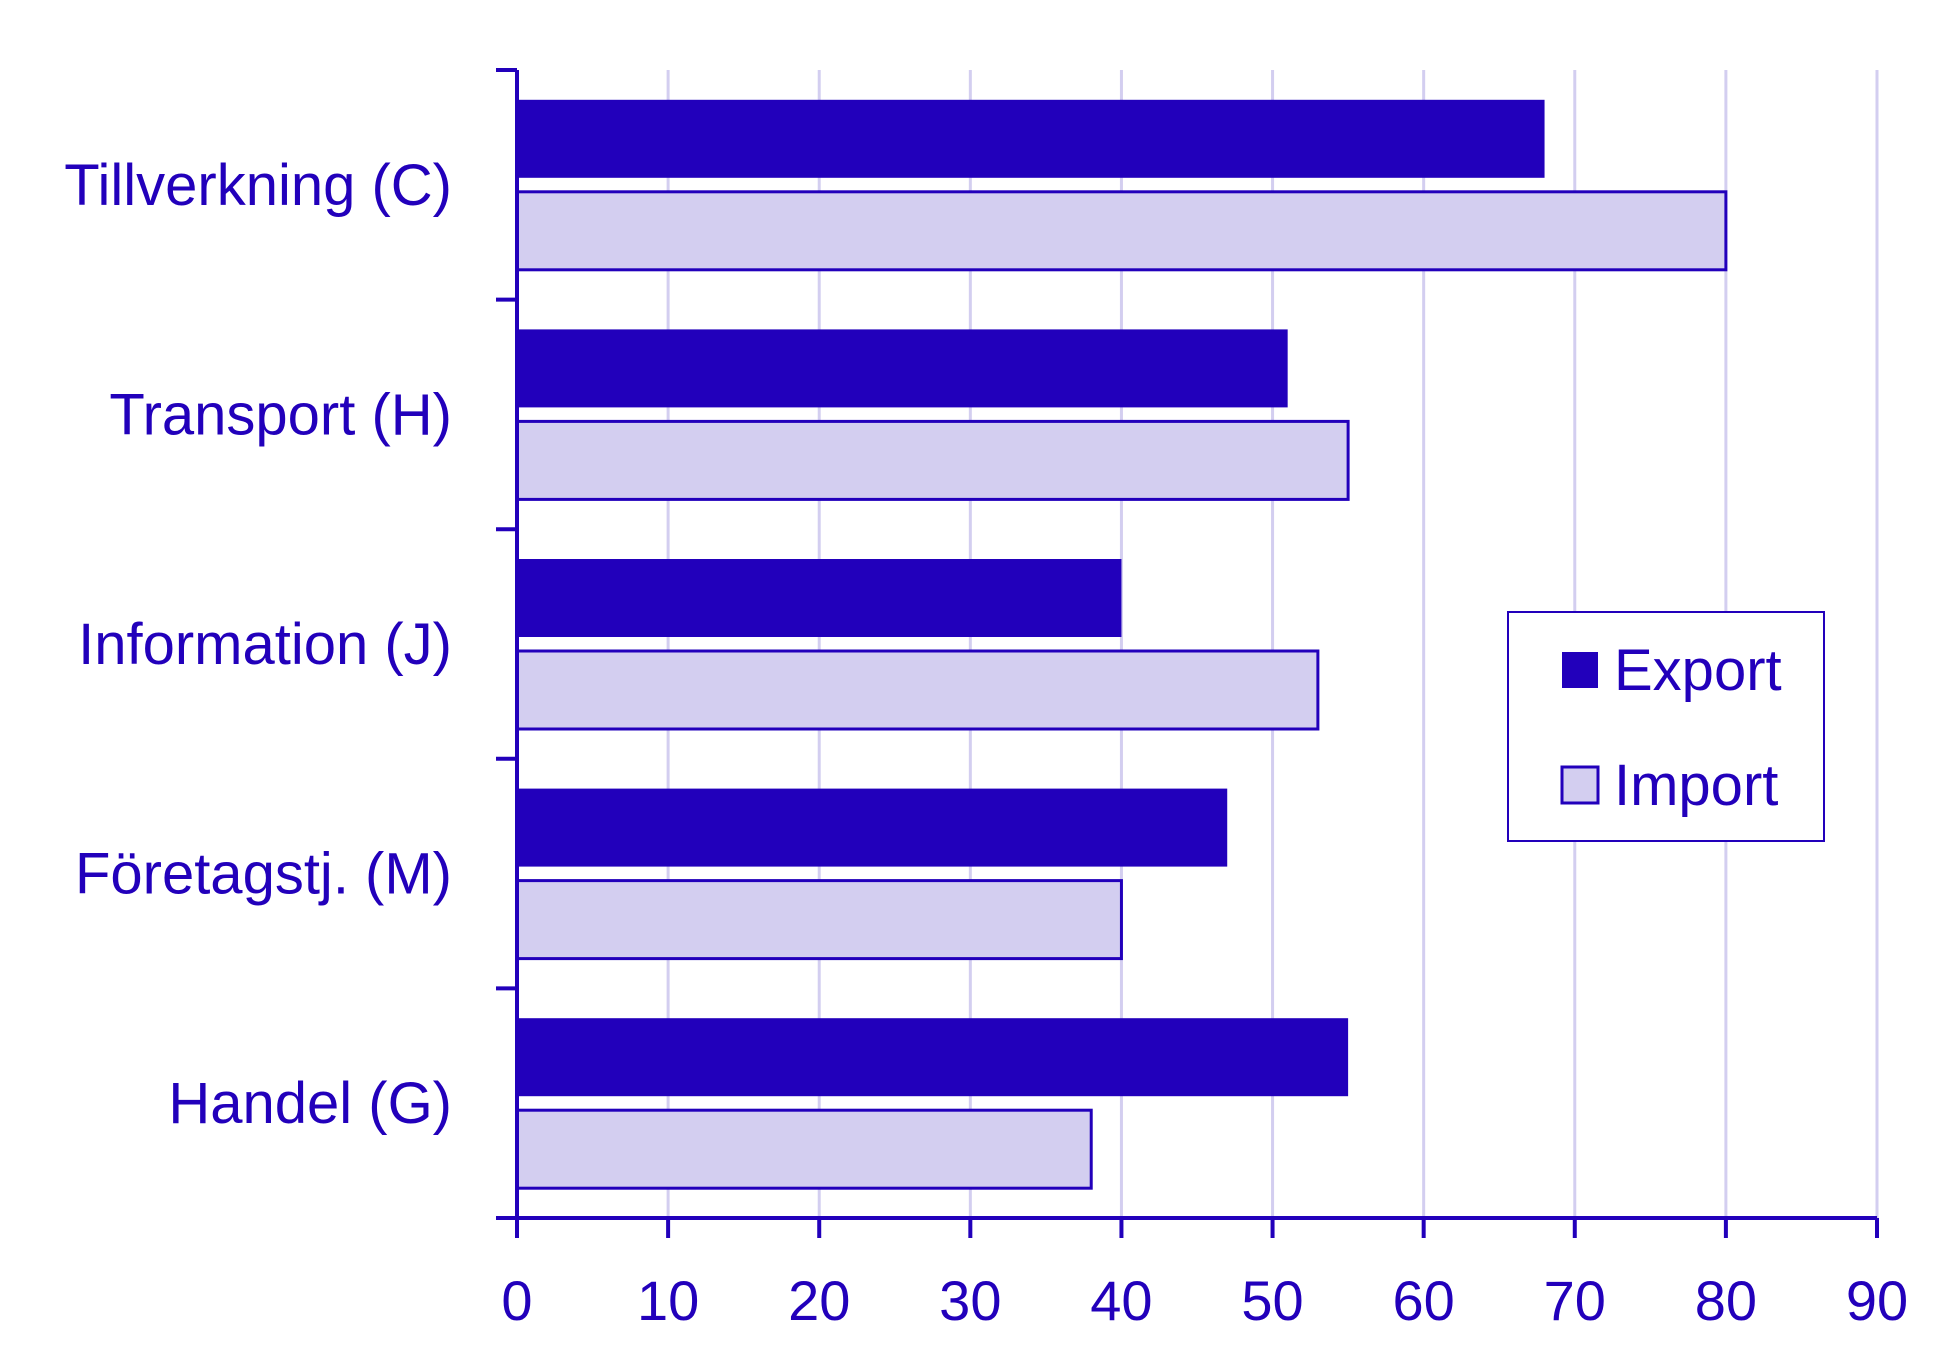 The height and width of the screenshot is (1355, 1960). Describe the element at coordinates (1698, 670) in the screenshot. I see `legend-label-export: Export` at that location.